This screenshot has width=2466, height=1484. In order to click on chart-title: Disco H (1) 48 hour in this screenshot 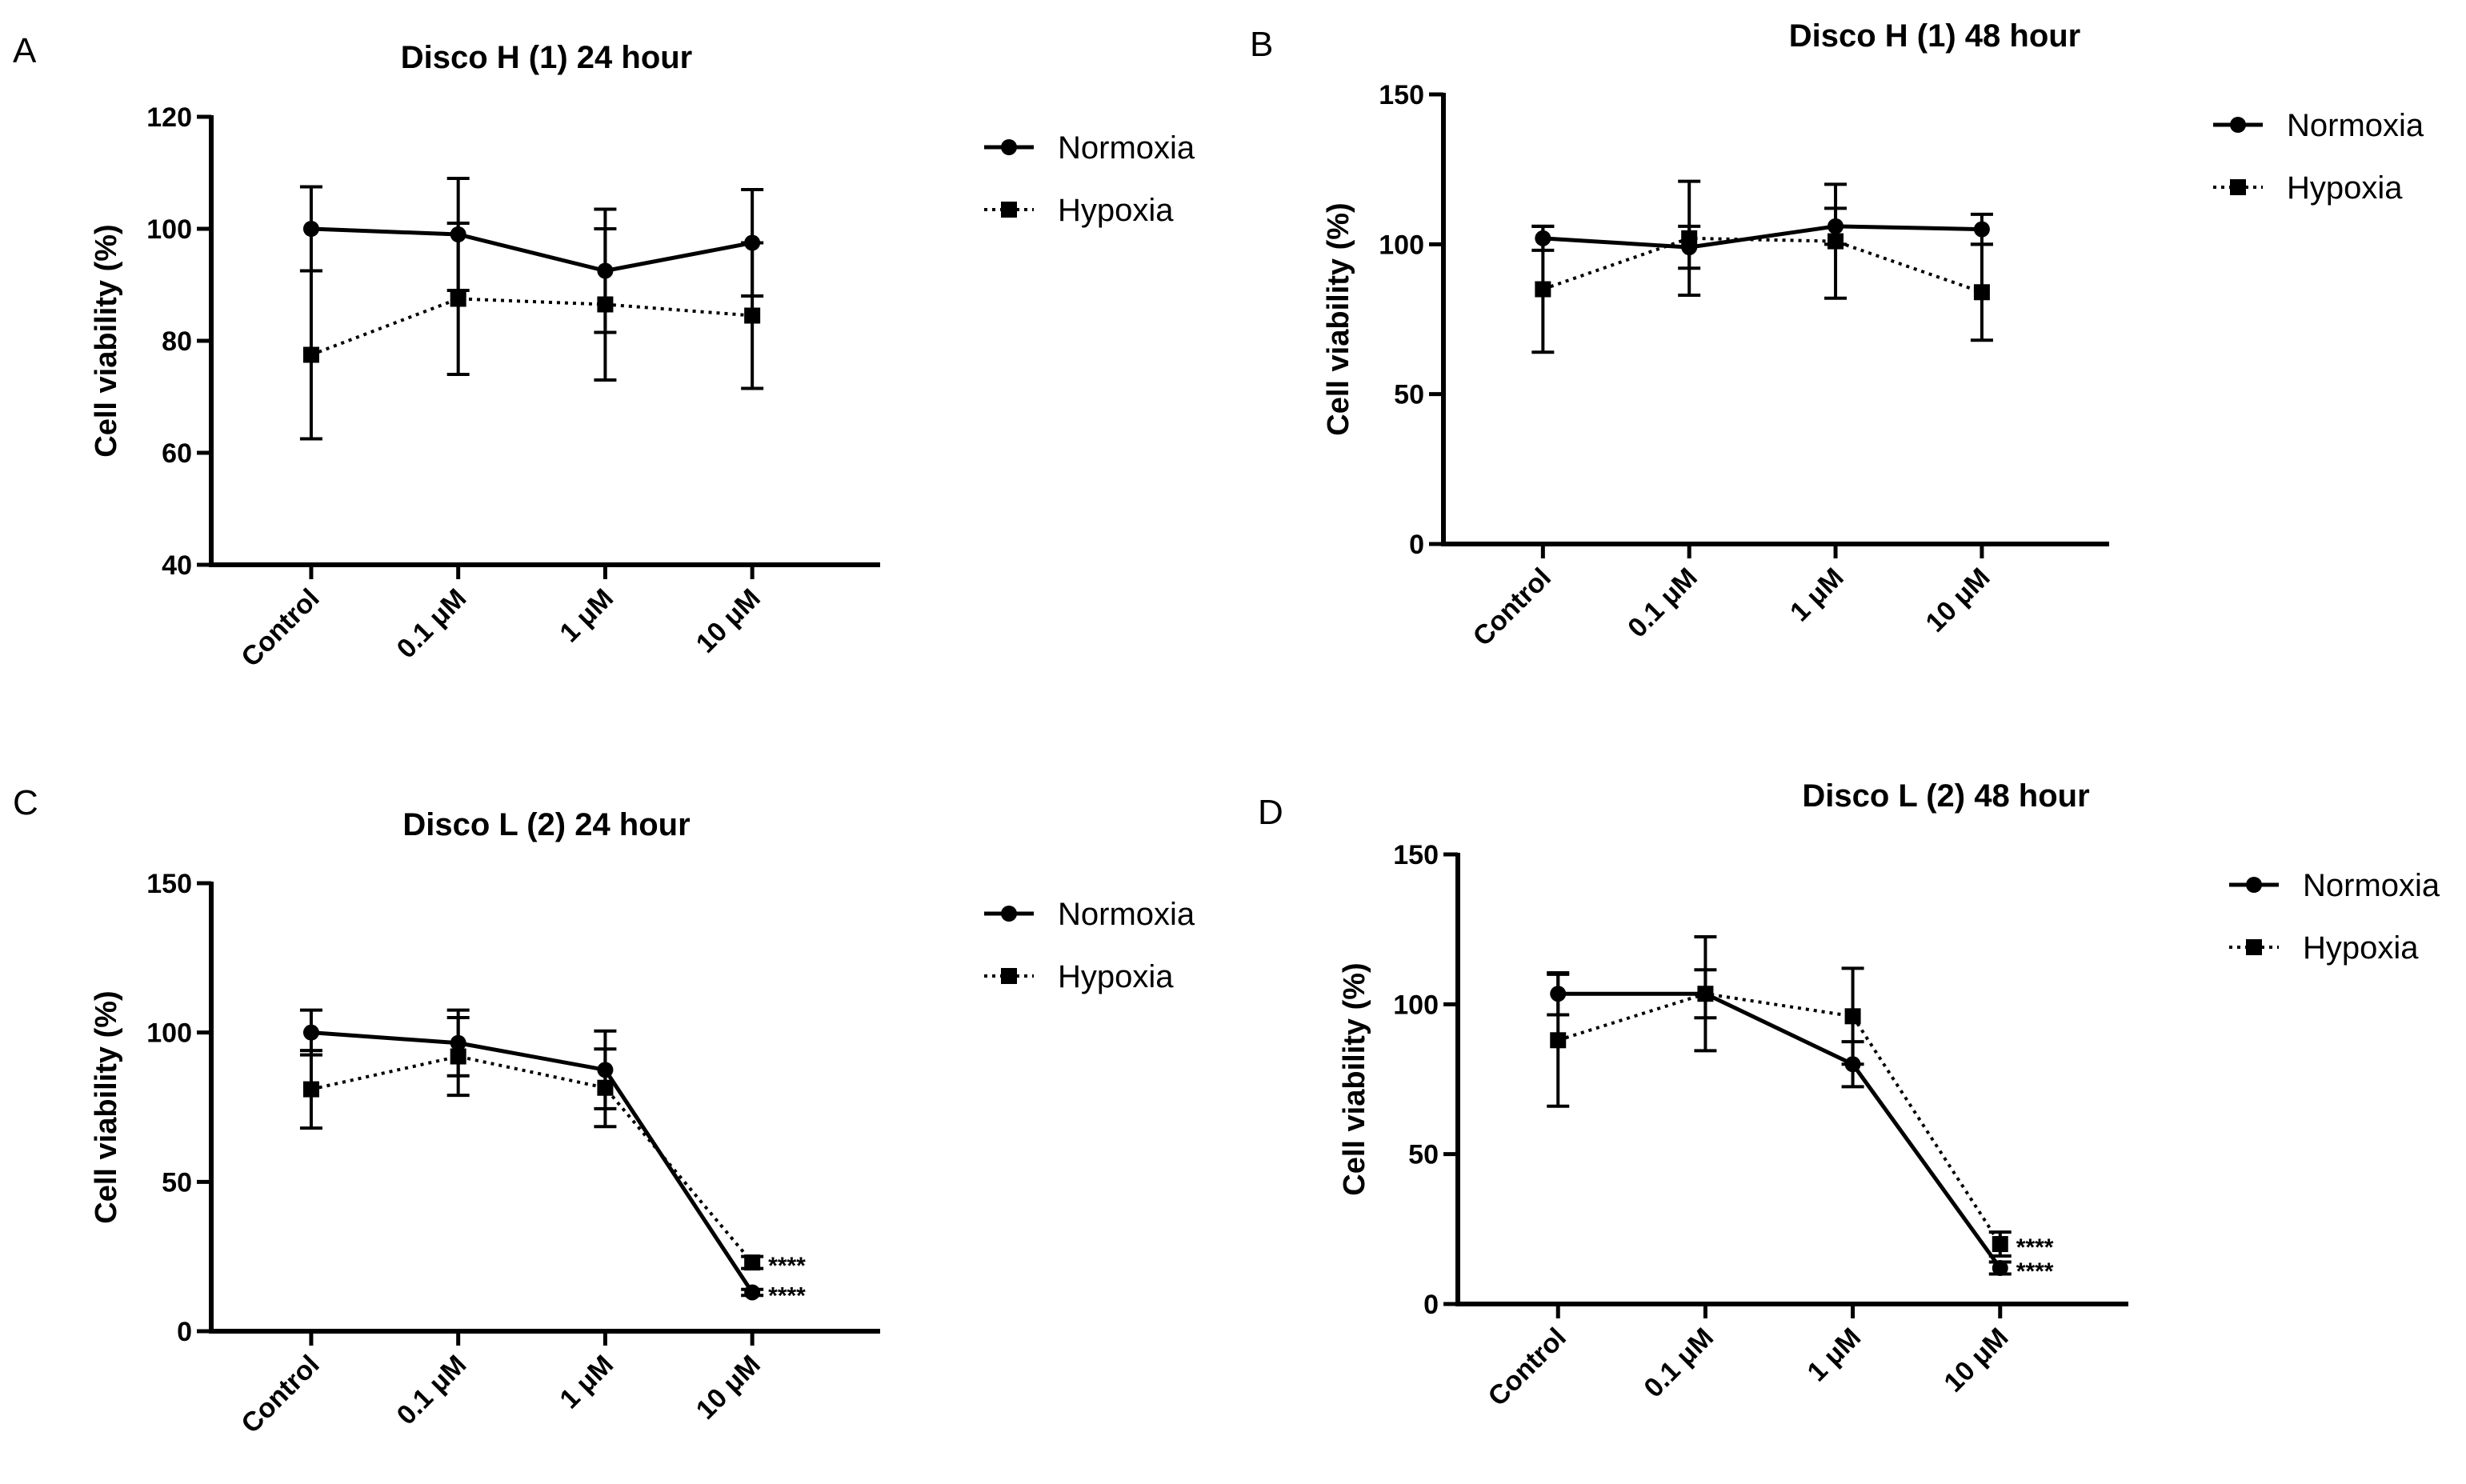, I will do `click(1935, 36)`.